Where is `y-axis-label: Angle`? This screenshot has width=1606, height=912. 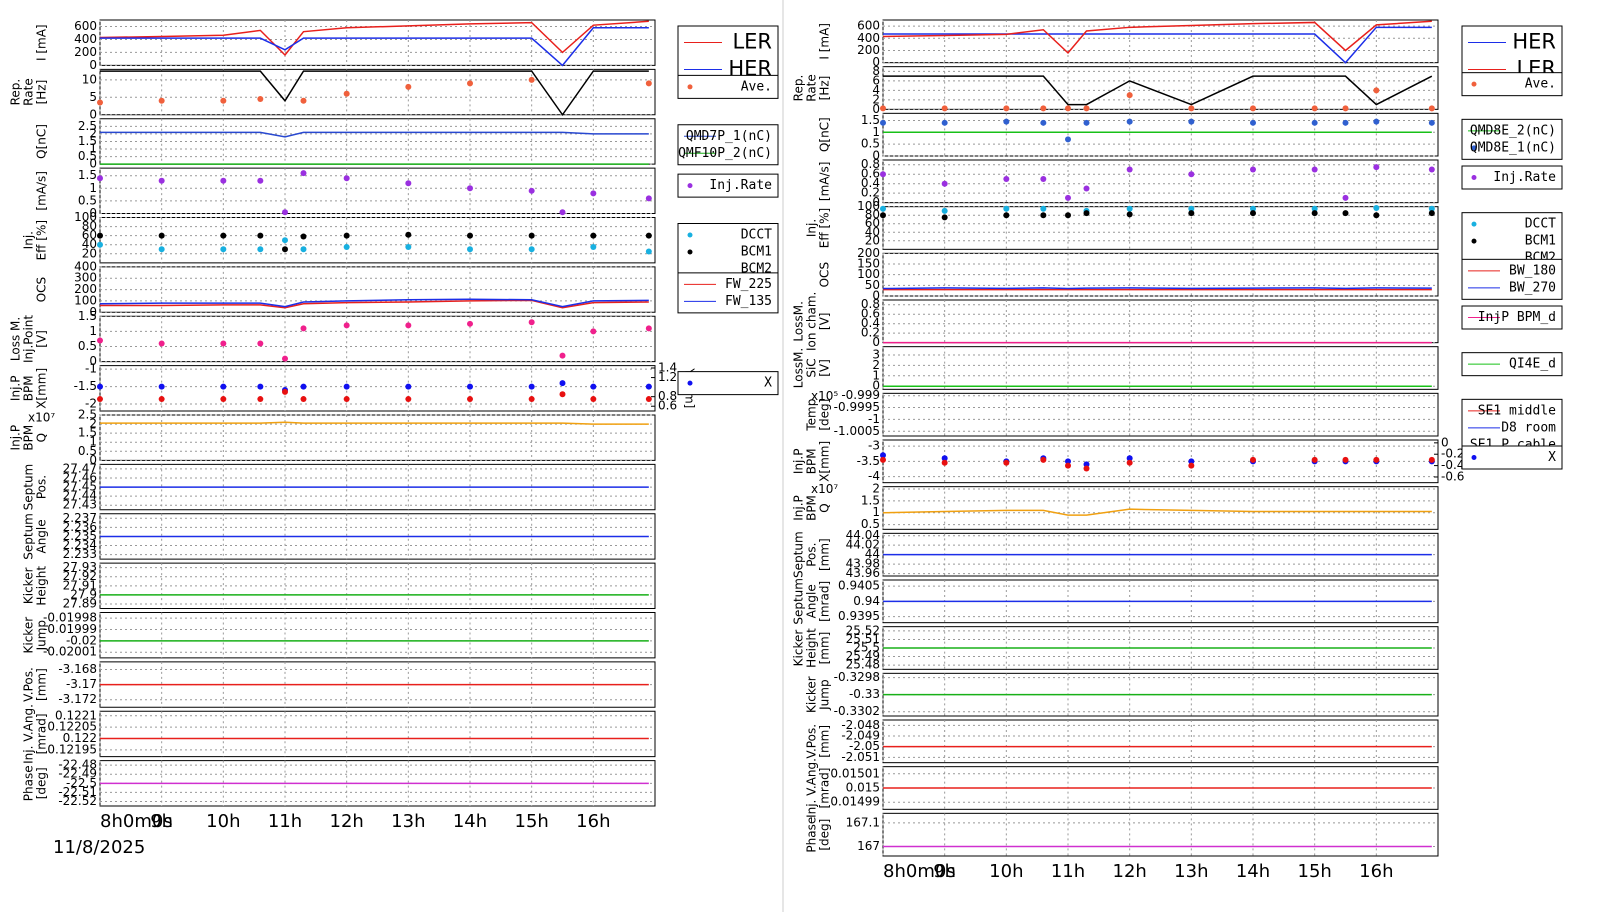
y-axis-label: Angle is located at coordinates (812, 601).